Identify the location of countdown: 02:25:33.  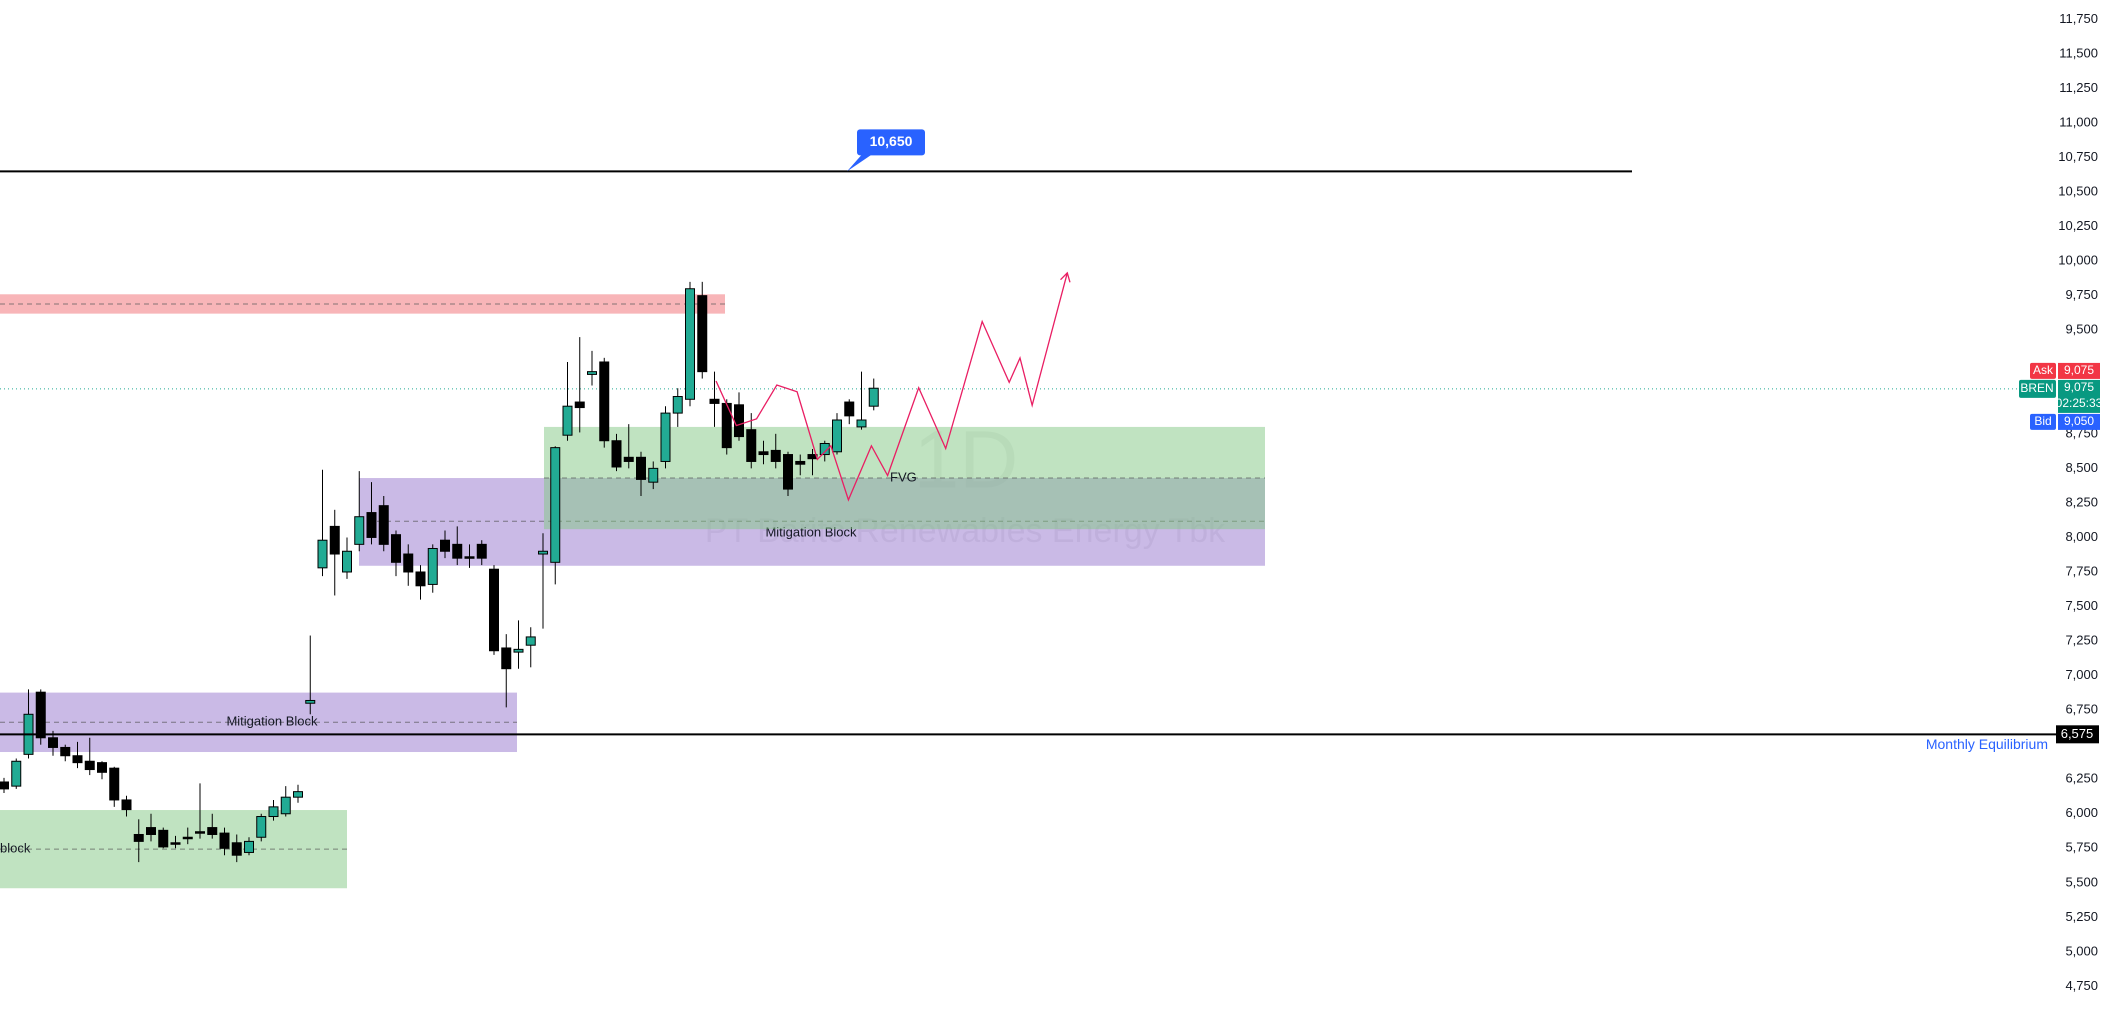
(2079, 403).